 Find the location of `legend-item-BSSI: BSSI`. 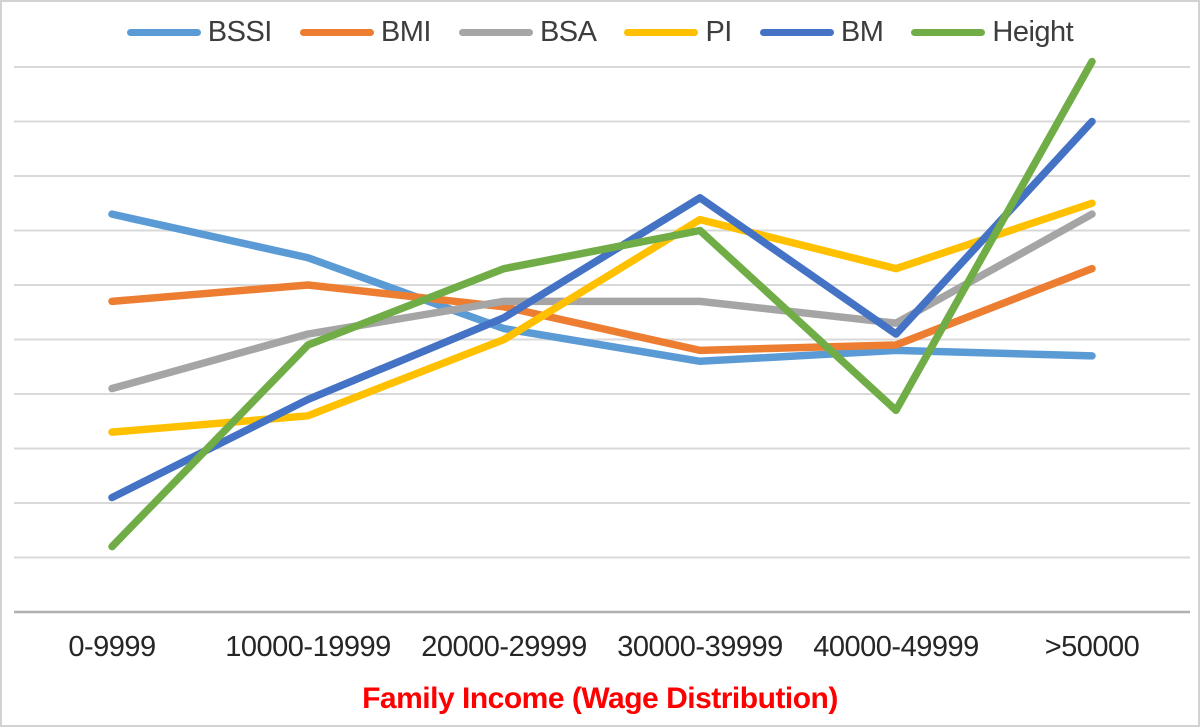

legend-item-BSSI: BSSI is located at coordinates (199, 32).